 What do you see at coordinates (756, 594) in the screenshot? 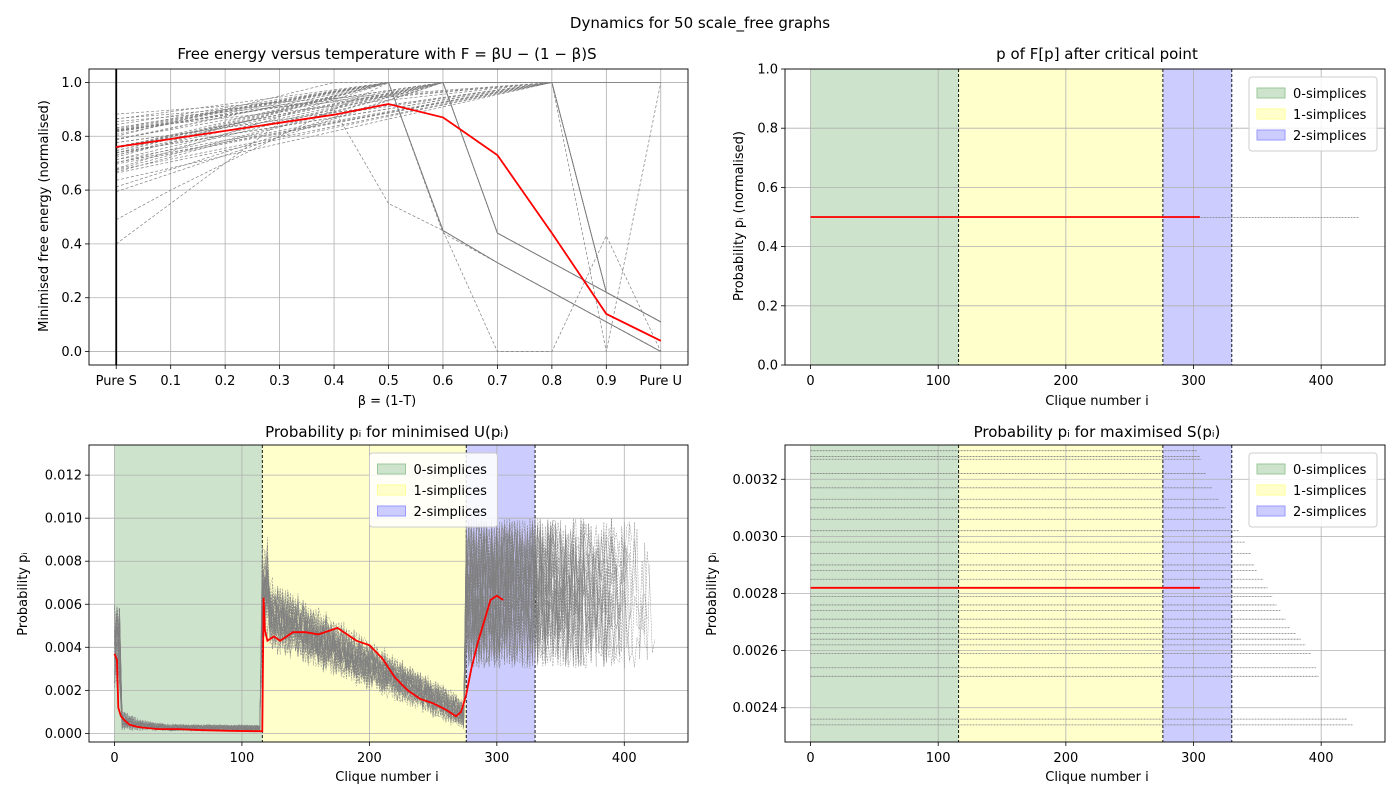
I see `pms-ytick-label-2: 0.0028` at bounding box center [756, 594].